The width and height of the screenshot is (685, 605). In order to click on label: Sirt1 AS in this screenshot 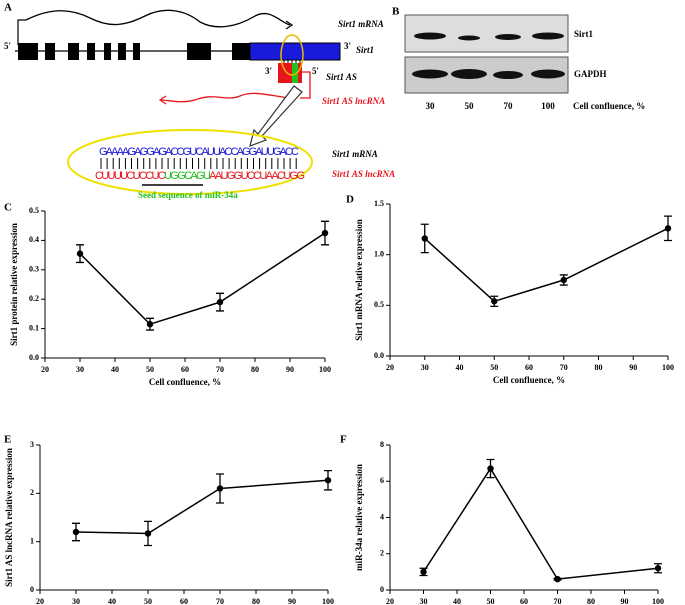, I will do `click(341, 77)`.